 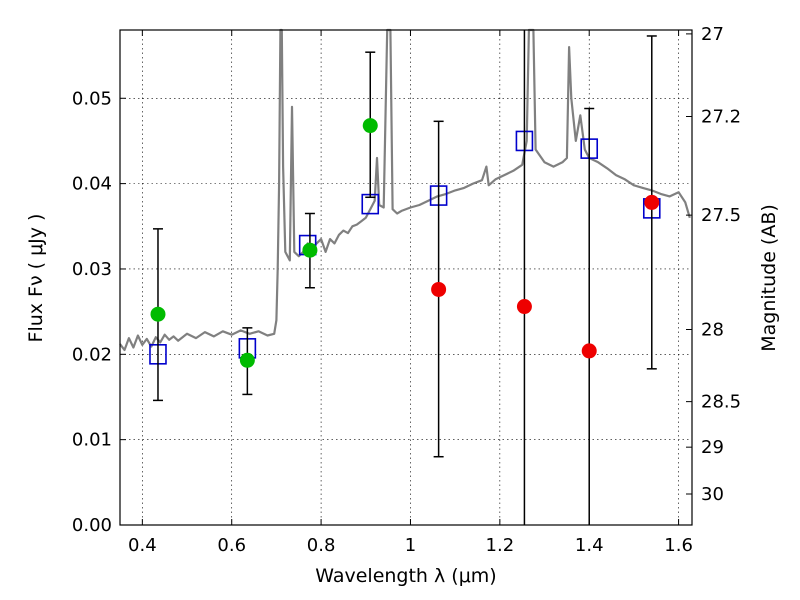 What do you see at coordinates (712, 34) in the screenshot?
I see `y2-tick-label: 27` at bounding box center [712, 34].